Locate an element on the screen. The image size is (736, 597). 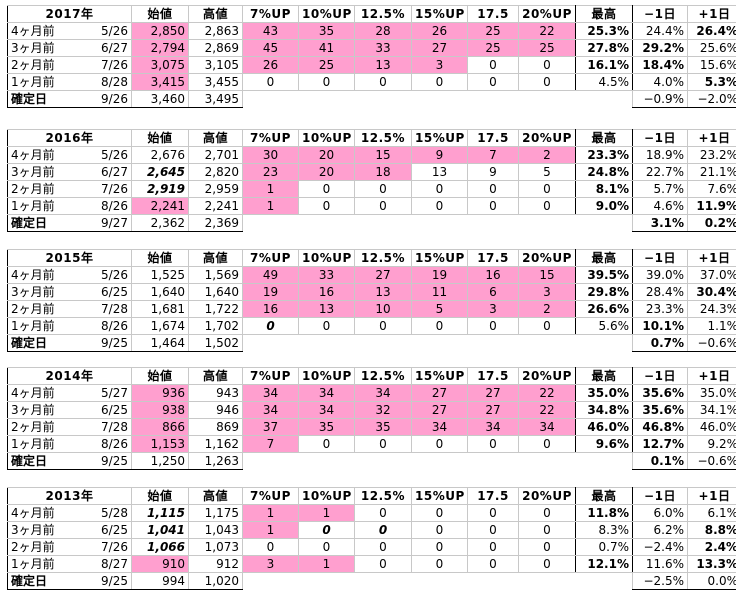
level-15up-cell: 34 is located at coordinates (439, 427).